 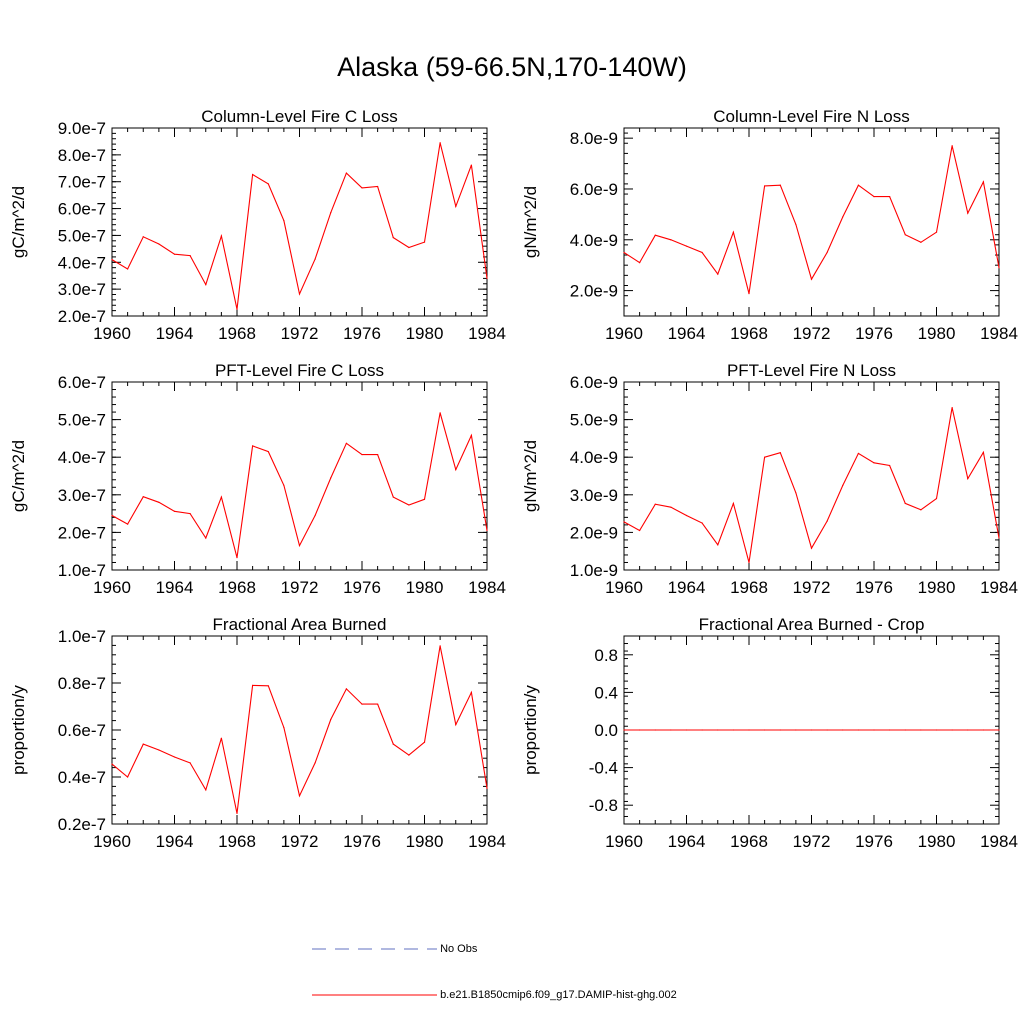 What do you see at coordinates (82, 128) in the screenshot?
I see `y-tick-label: 9.0e-7` at bounding box center [82, 128].